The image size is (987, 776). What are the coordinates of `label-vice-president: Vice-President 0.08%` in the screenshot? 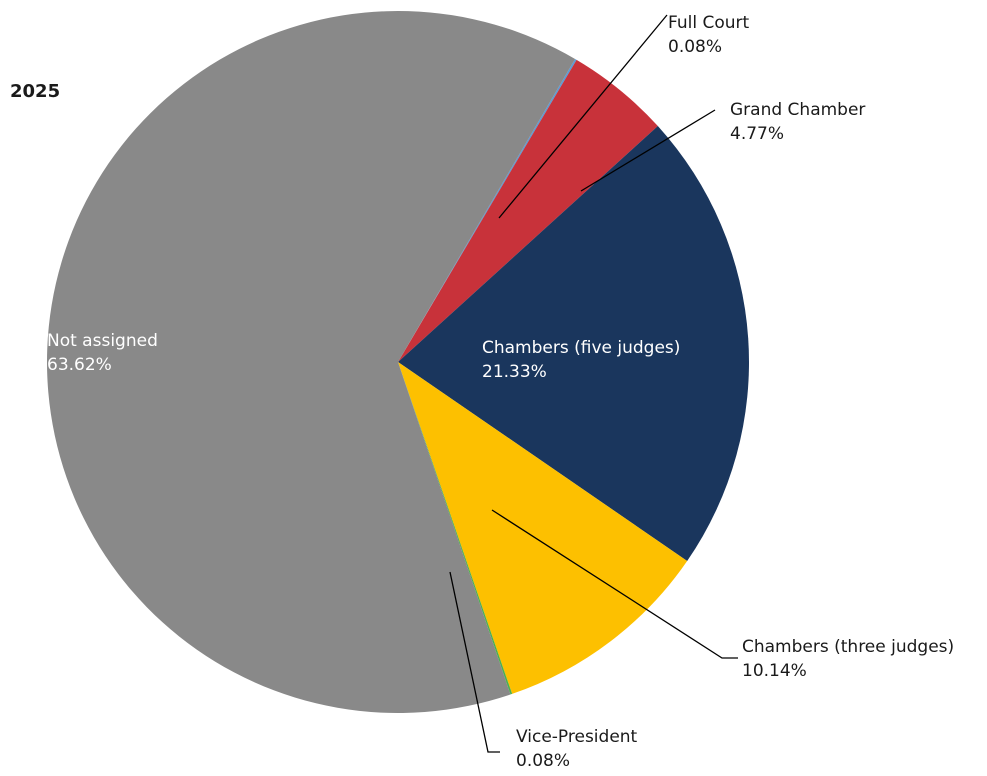 It's located at (577, 749).